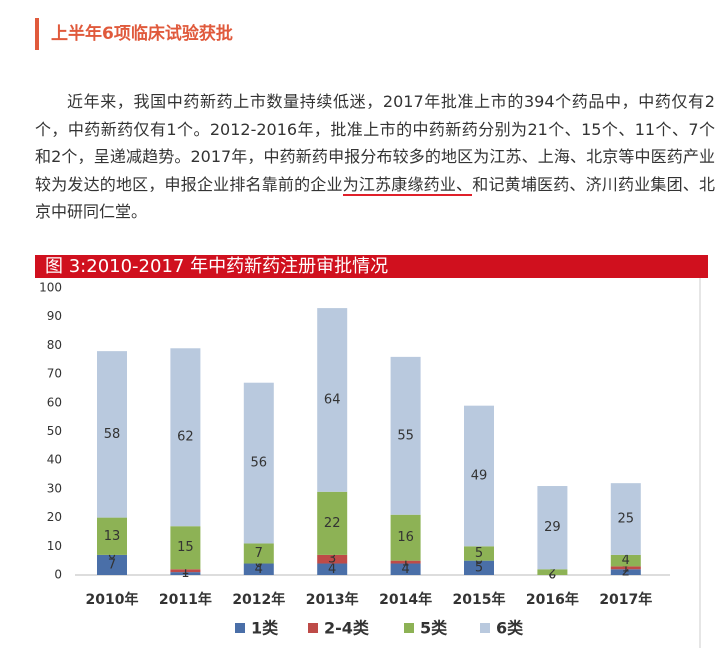 The height and width of the screenshot is (648, 724). I want to click on y-tick-label: 0, so click(58, 575).